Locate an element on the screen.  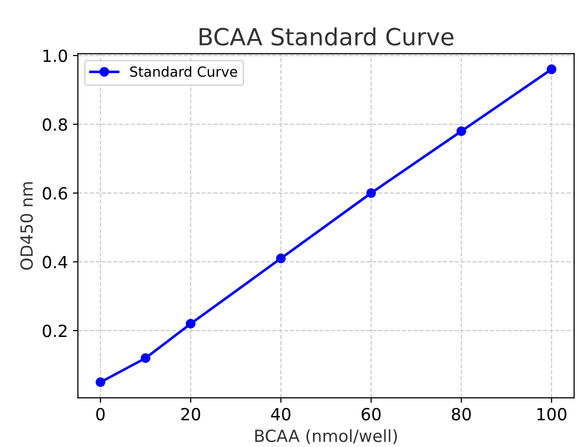
y-tick-label: 0.2 is located at coordinates (54, 331).